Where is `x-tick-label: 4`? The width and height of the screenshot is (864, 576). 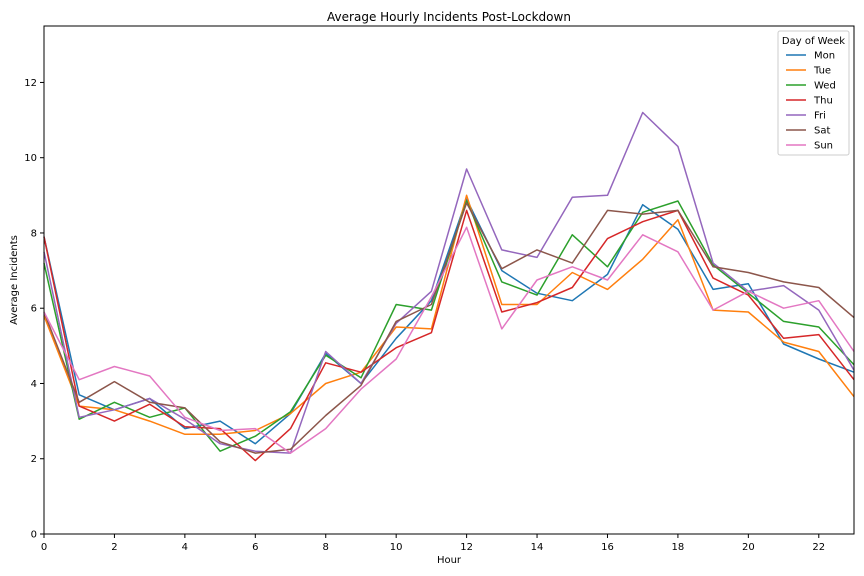
x-tick-label: 4 is located at coordinates (185, 547).